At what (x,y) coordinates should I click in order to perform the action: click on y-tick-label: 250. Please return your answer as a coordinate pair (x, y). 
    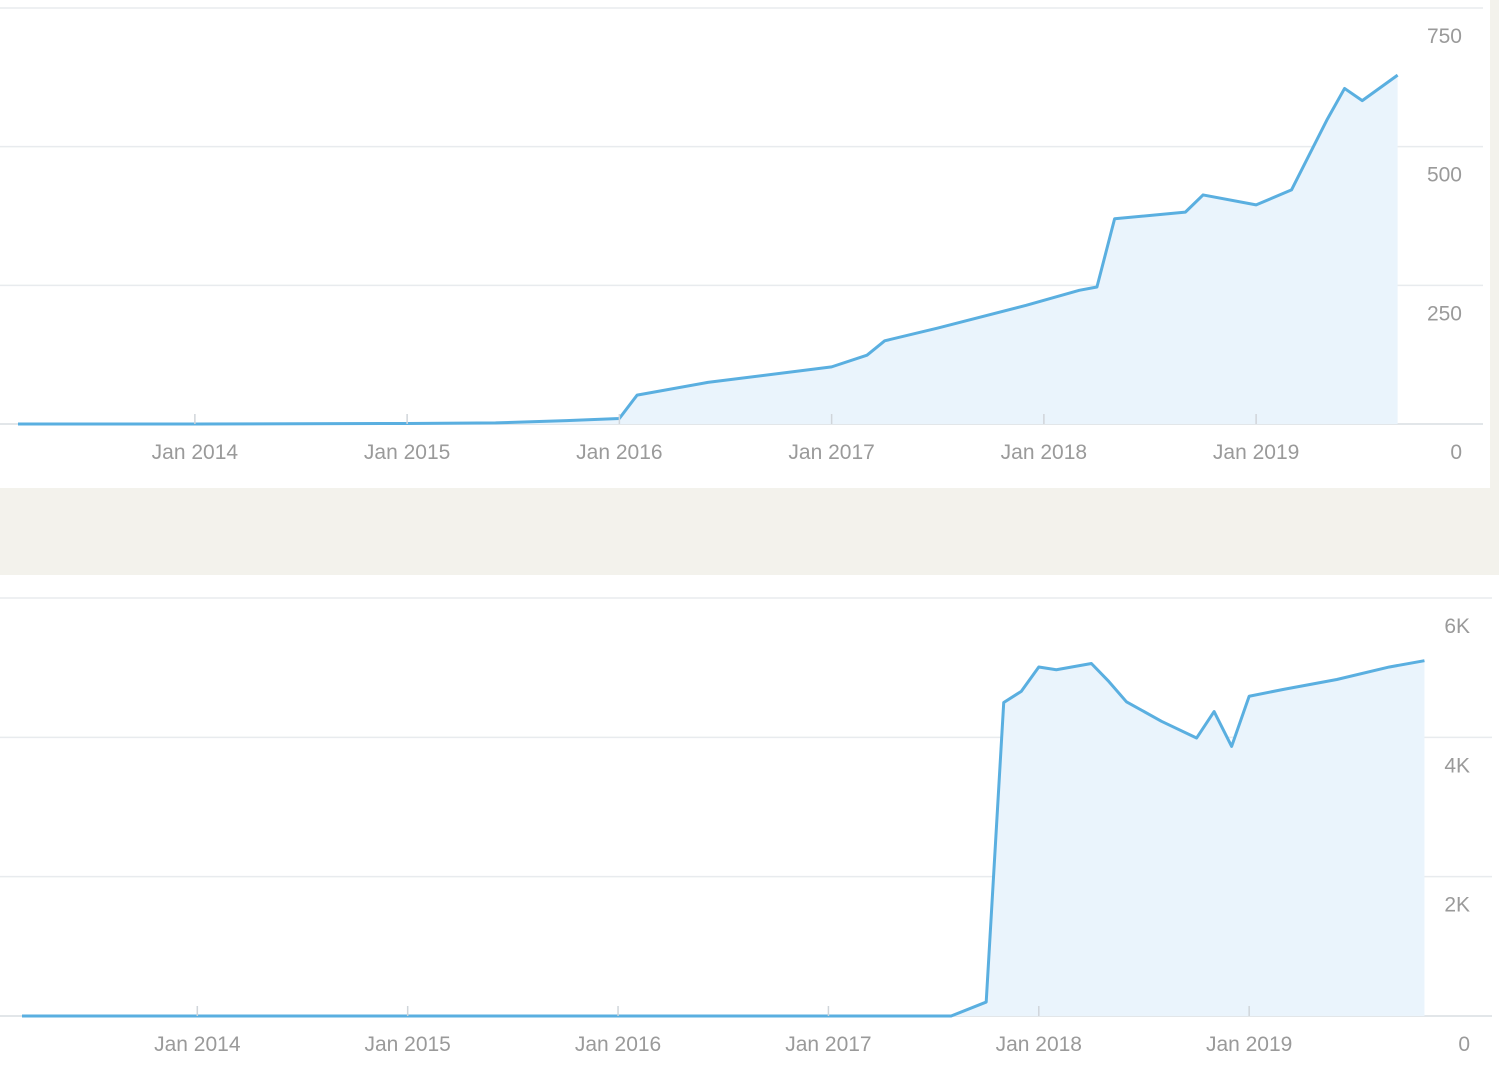
    Looking at the image, I should click on (1444, 313).